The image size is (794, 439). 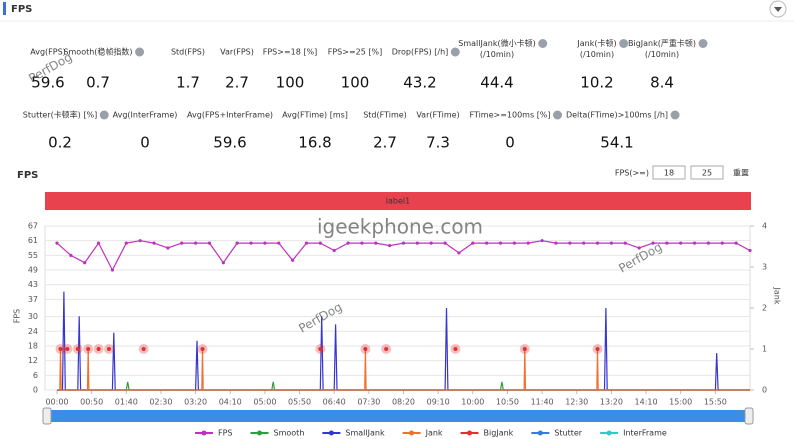 I want to click on stat-label: Smooth(稳帧指数), so click(x=97, y=52).